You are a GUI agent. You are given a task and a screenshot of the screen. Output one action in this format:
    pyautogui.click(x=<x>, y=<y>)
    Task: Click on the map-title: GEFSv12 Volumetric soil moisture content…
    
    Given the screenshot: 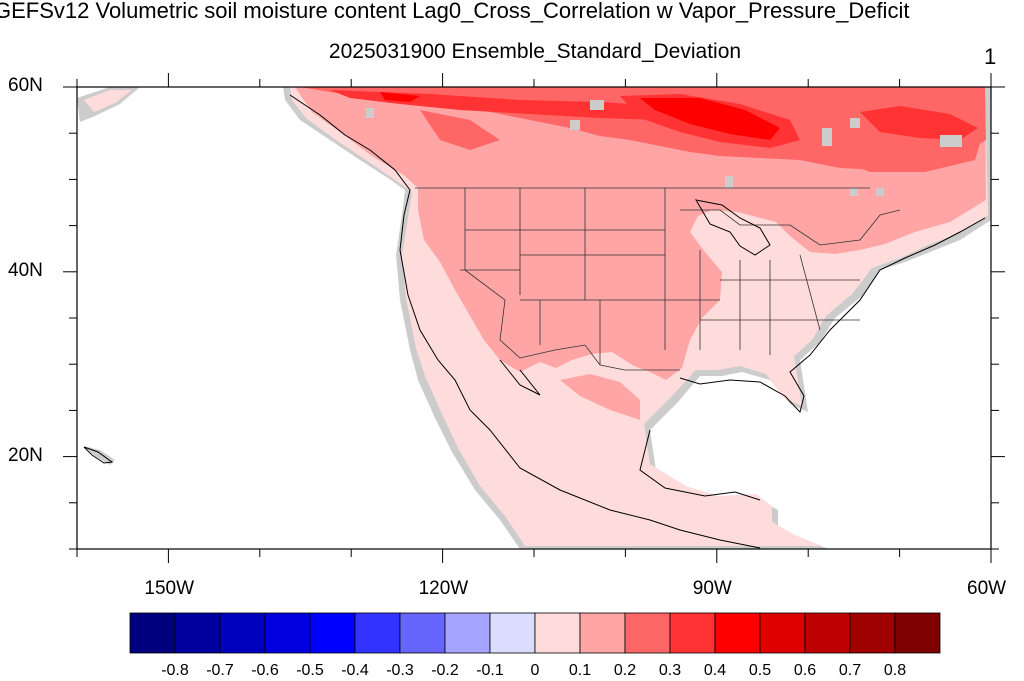 What is the action you would take?
    pyautogui.click(x=455, y=11)
    